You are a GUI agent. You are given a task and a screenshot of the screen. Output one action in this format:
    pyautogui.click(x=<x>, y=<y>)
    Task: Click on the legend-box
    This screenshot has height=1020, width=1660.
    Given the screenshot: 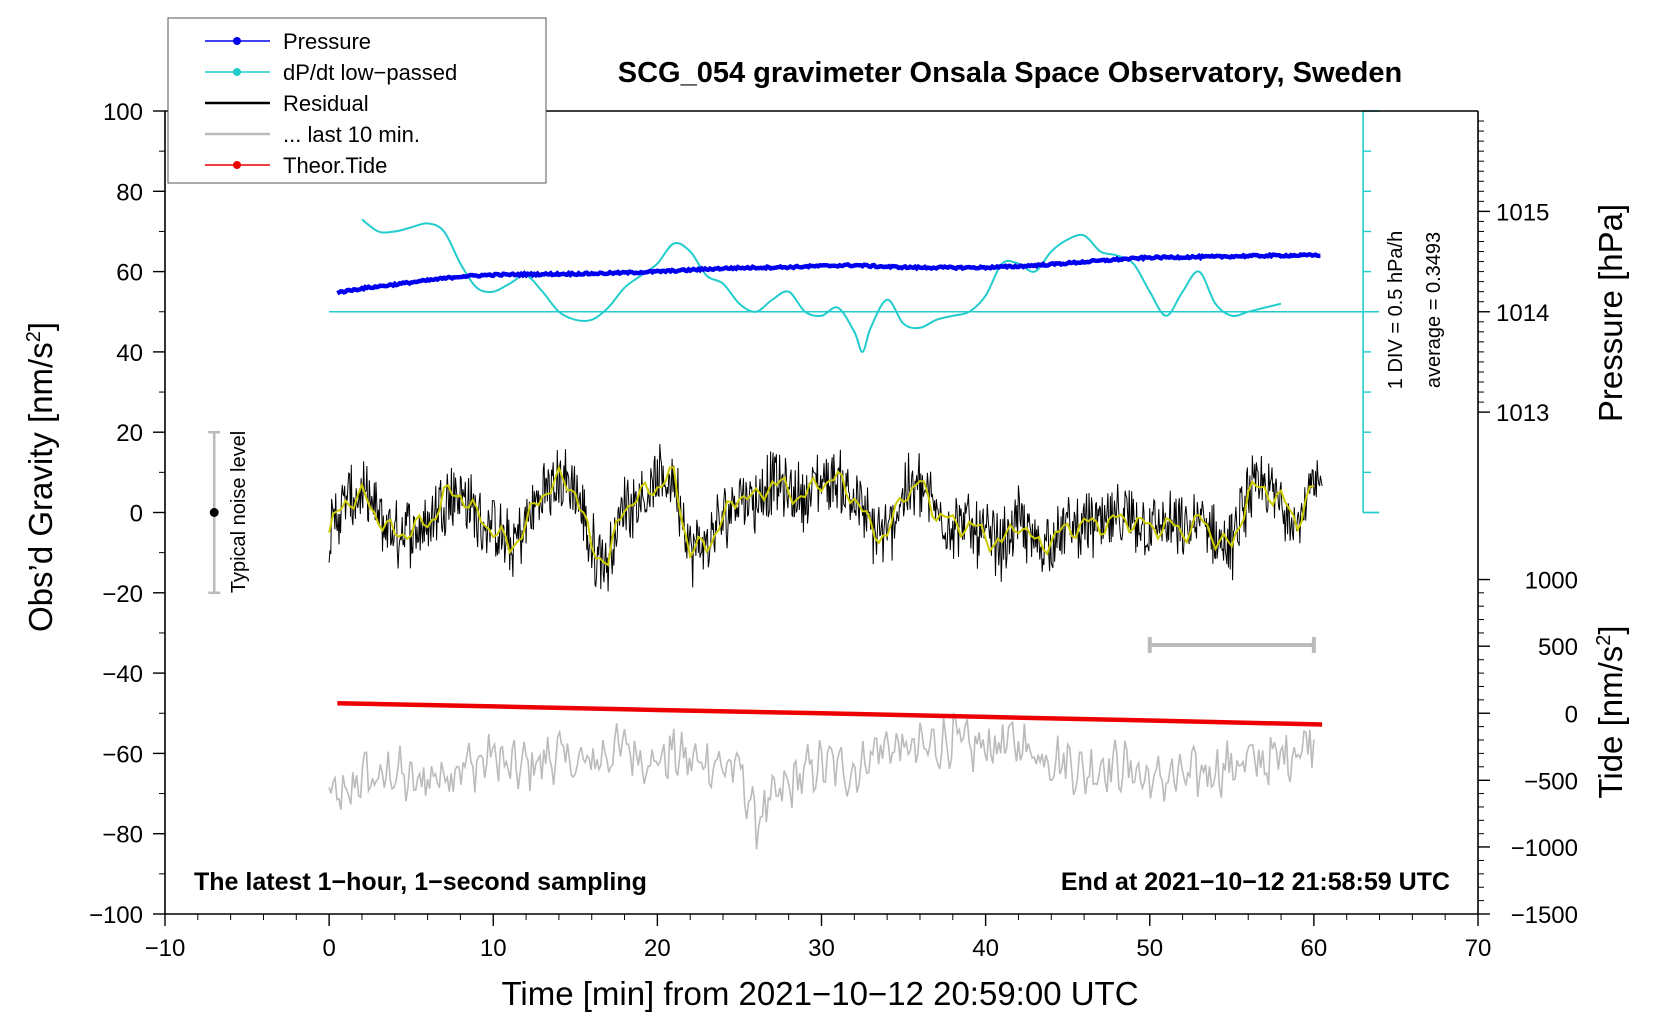 What is the action you would take?
    pyautogui.click(x=357, y=100)
    